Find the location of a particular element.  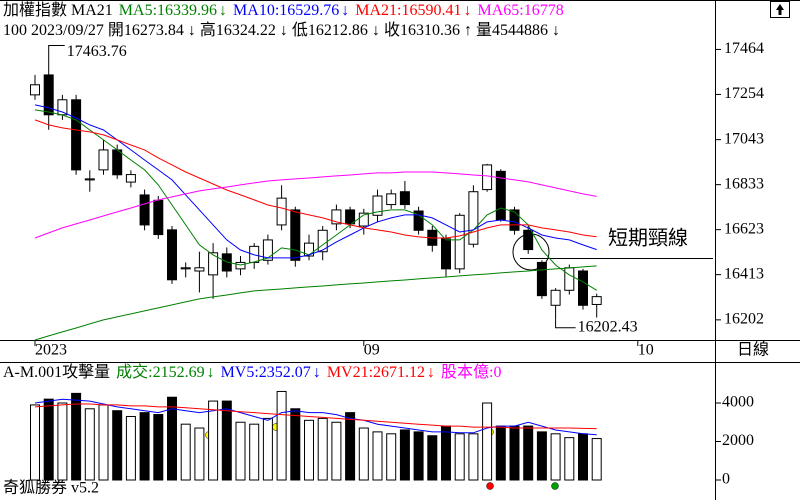

y-tick-label: 17043 is located at coordinates (744, 138).